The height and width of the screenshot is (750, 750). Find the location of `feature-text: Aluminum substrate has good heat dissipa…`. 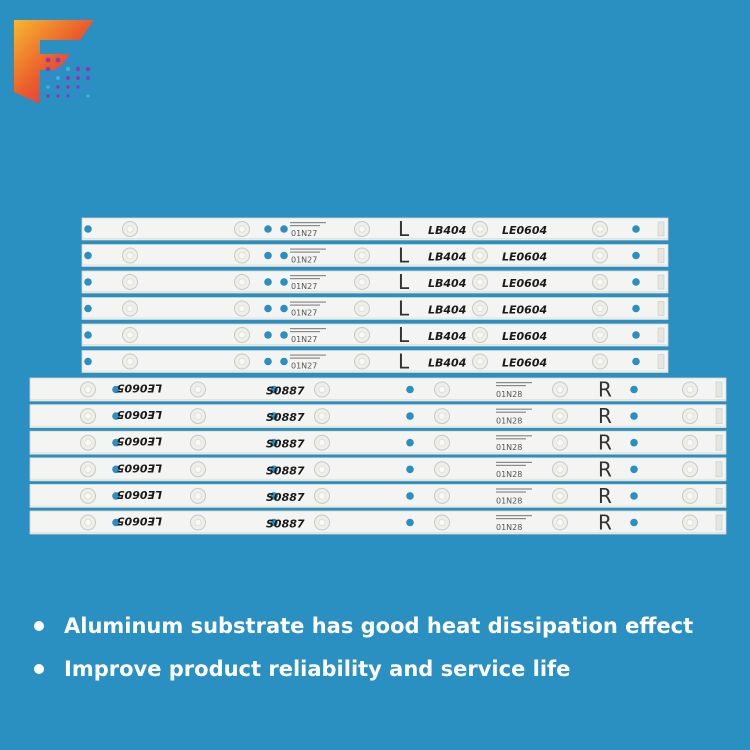

feature-text: Aluminum substrate has good heat dissipa… is located at coordinates (379, 626).